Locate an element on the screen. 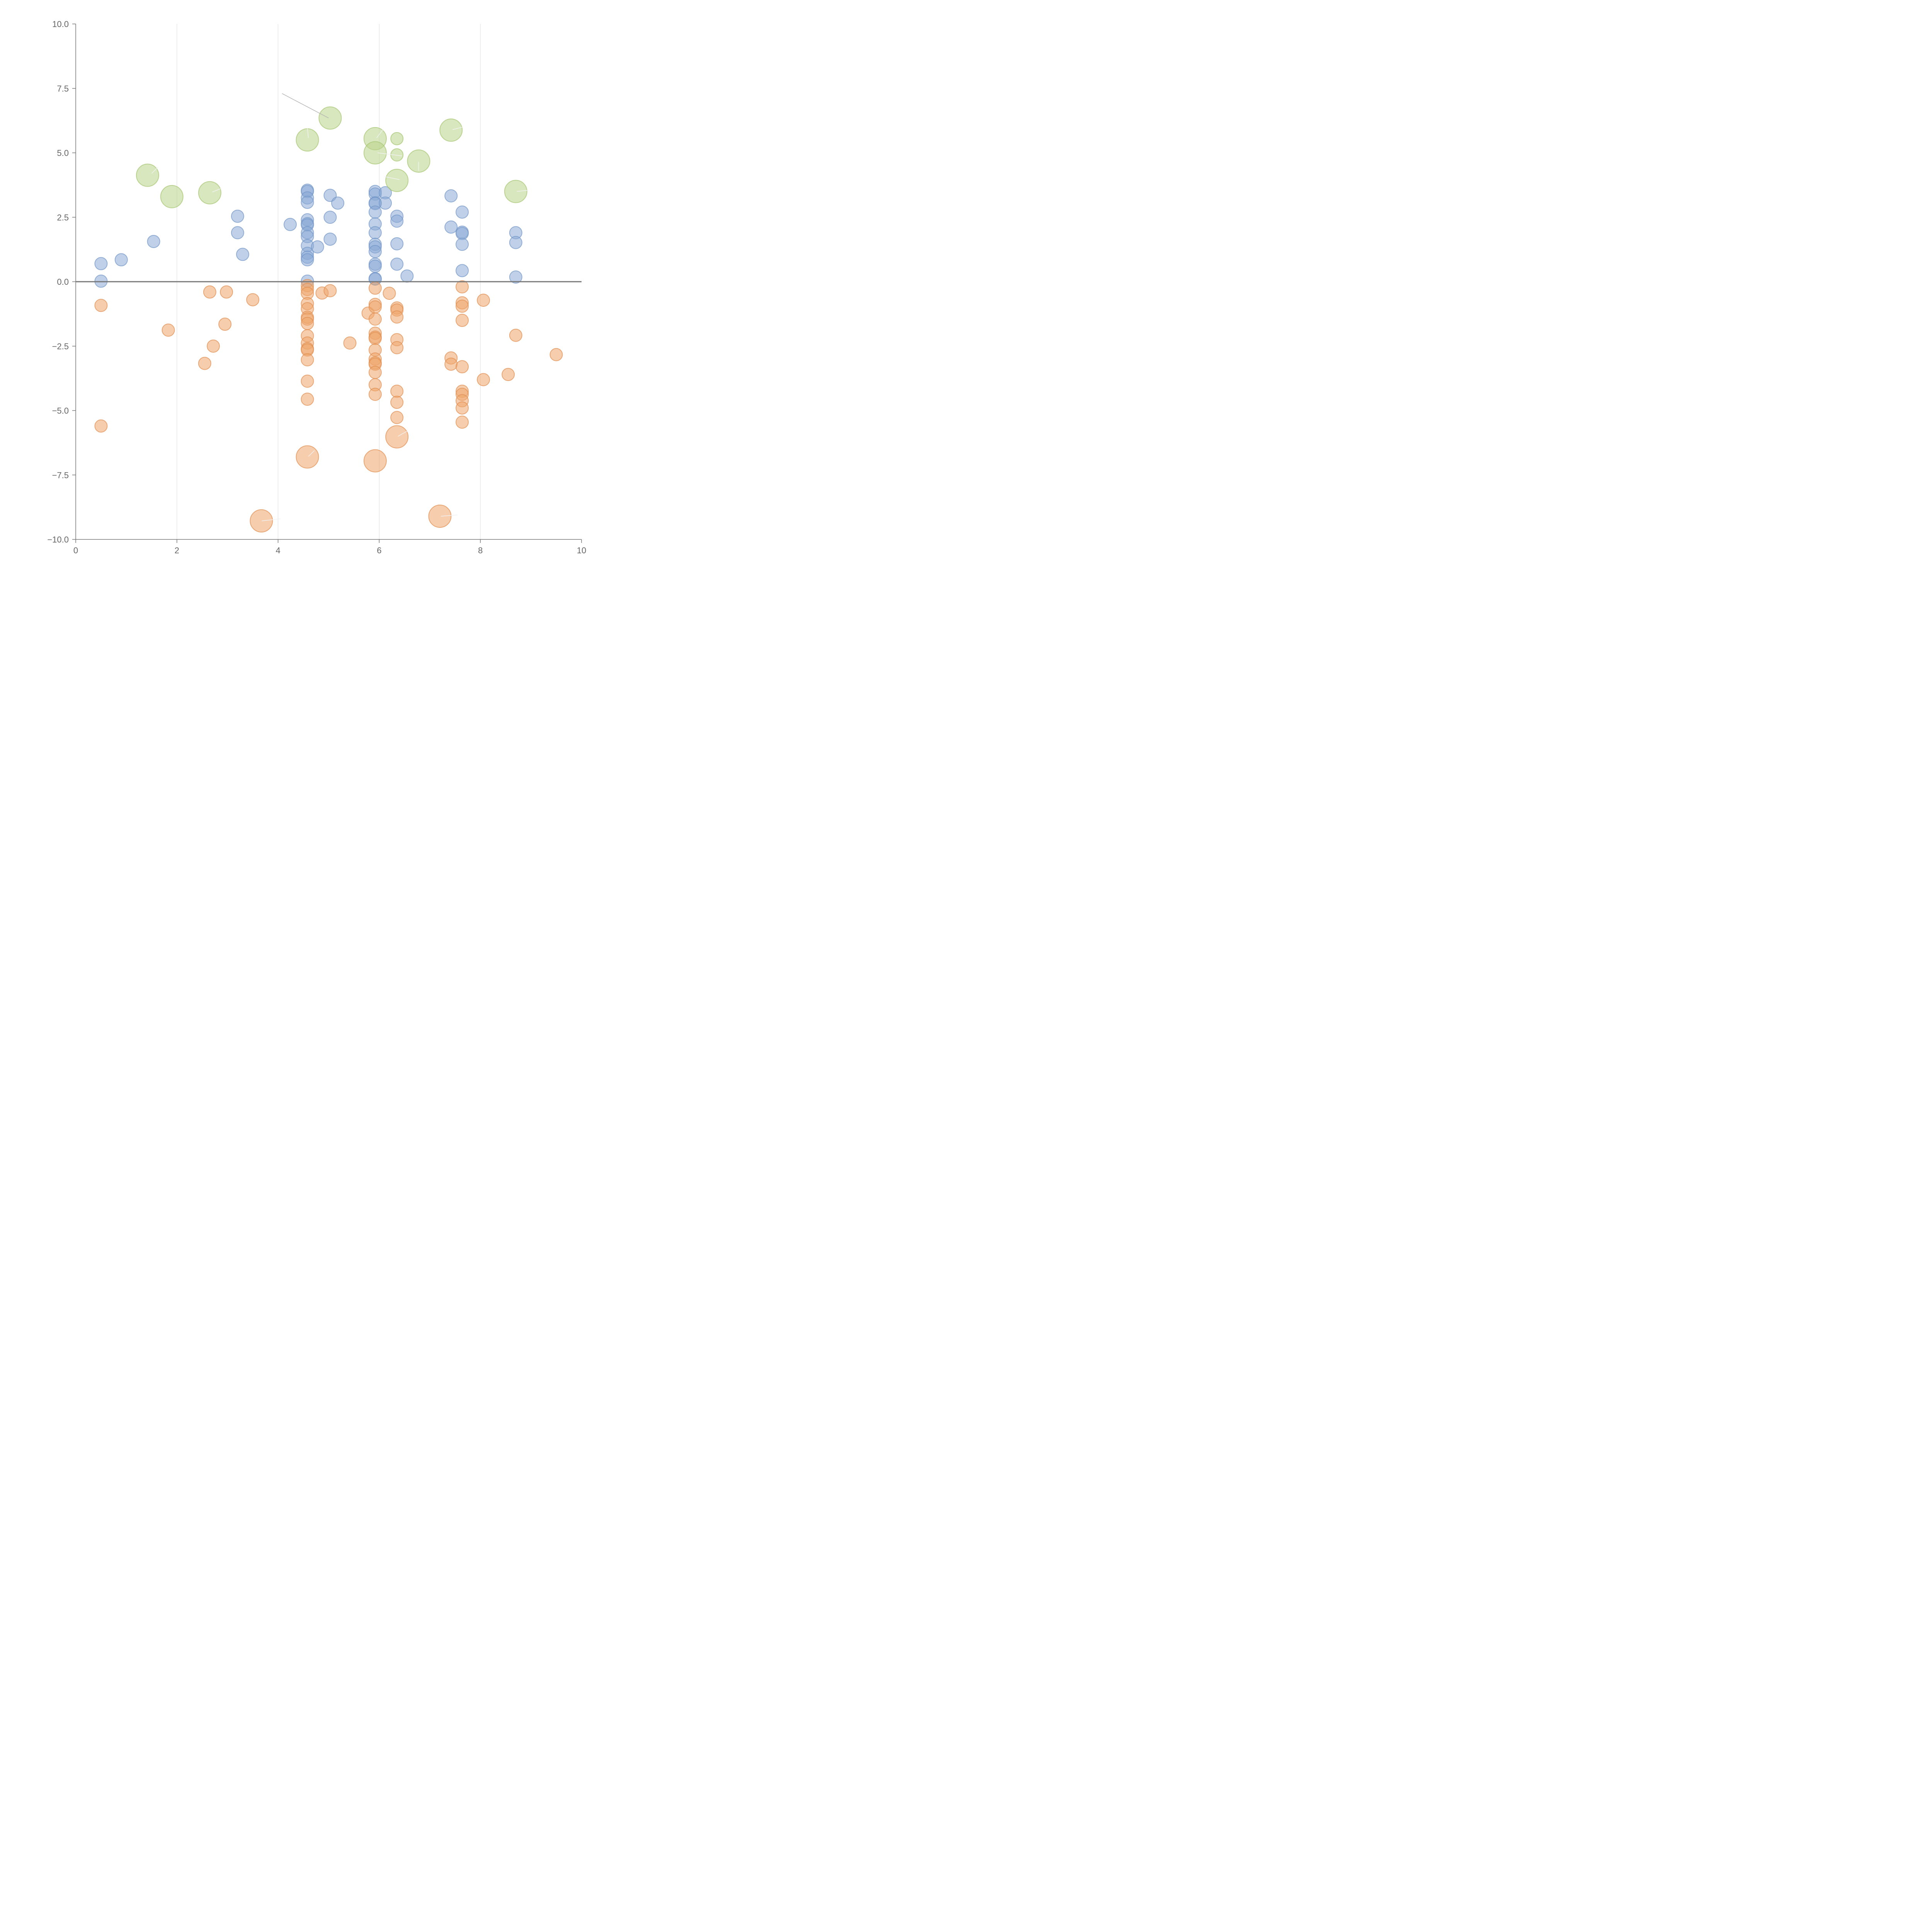 Image resolution: width=1932 pixels, height=1932 pixels. bubbles is located at coordinates (328, 319).